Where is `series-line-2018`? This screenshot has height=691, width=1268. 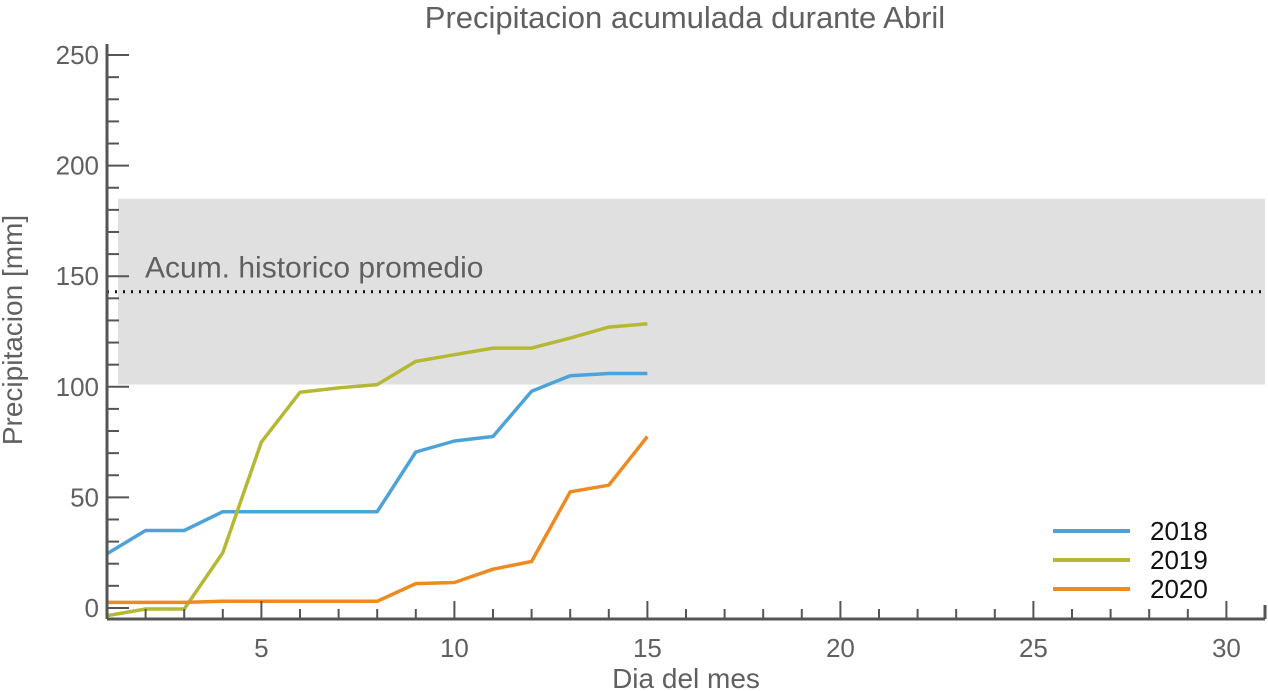 series-line-2018 is located at coordinates (377, 463).